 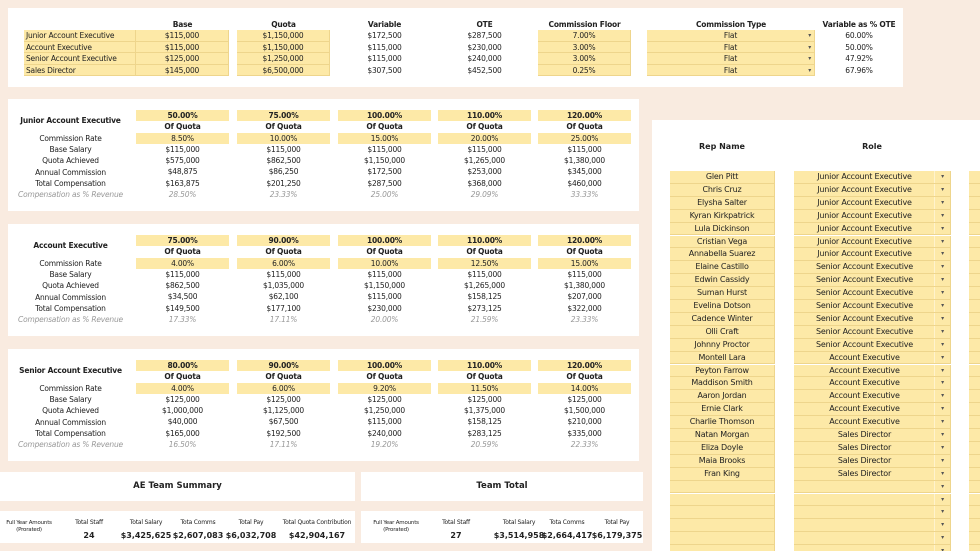 What do you see at coordinates (722, 319) in the screenshot?
I see `rep-name-cell: Cadence Winter` at bounding box center [722, 319].